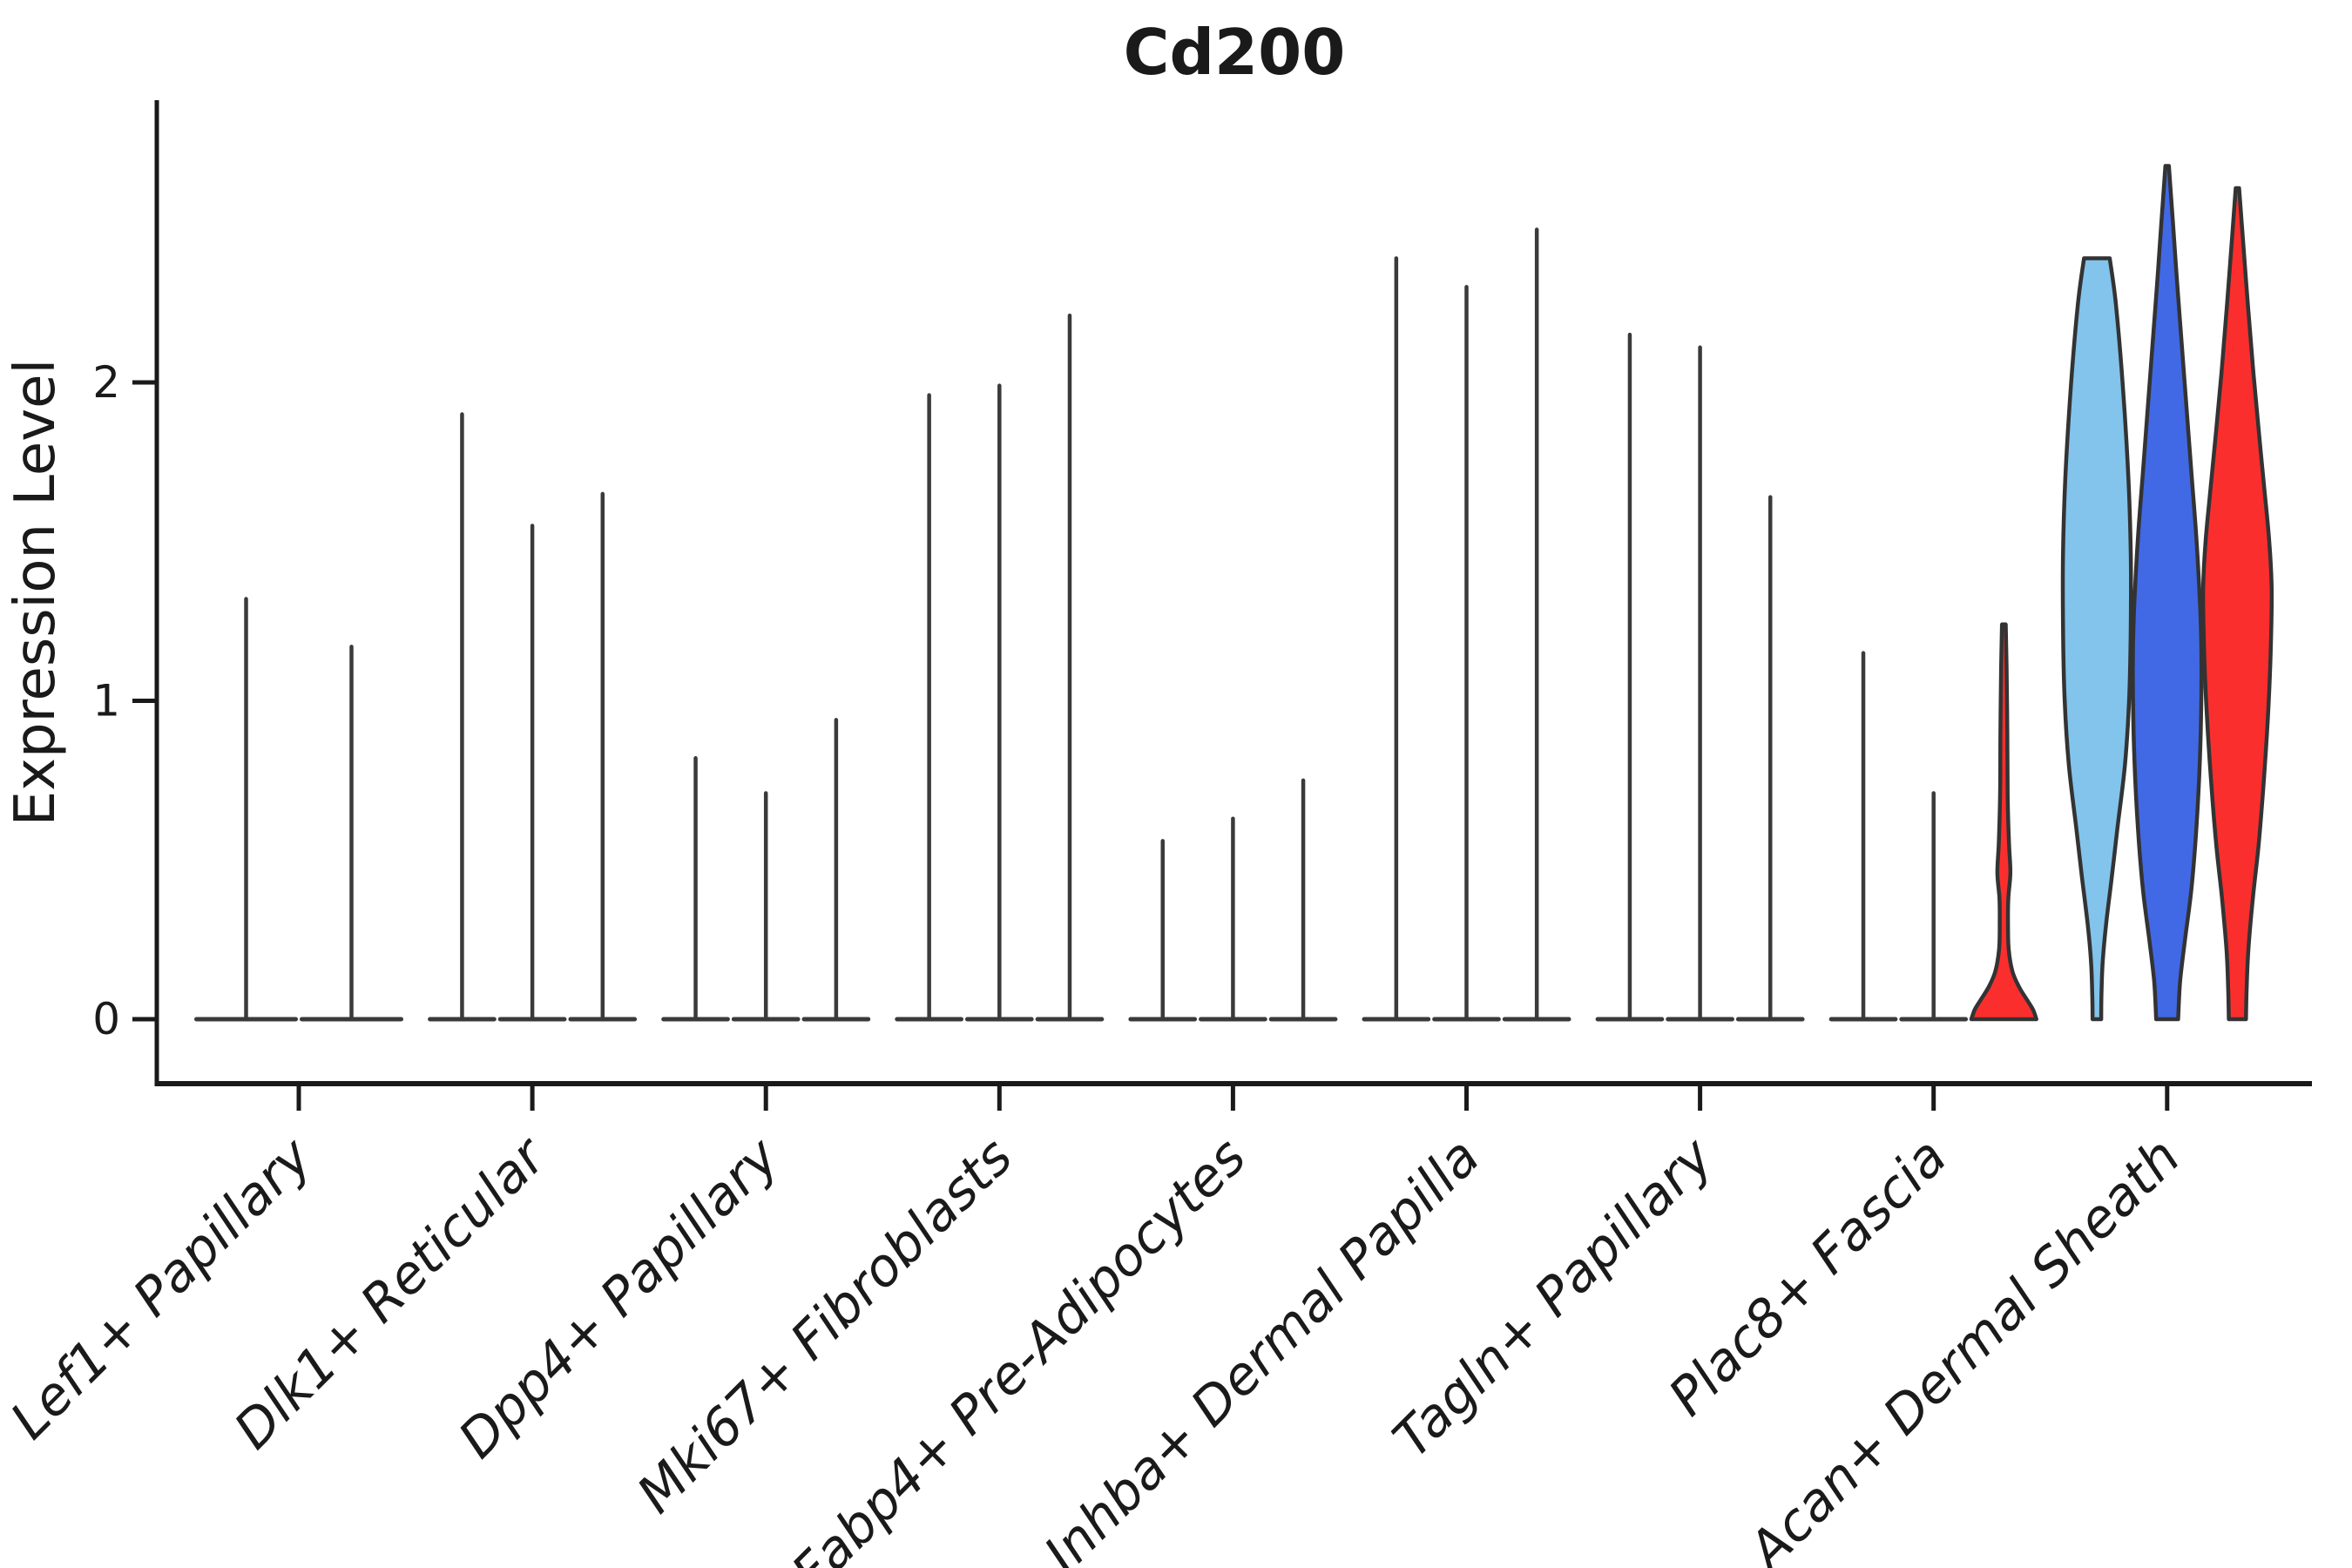 The height and width of the screenshot is (1568, 2352). I want to click on x-tick-label: Inhba+ Dermal Papilla, so click(1262, 1347).